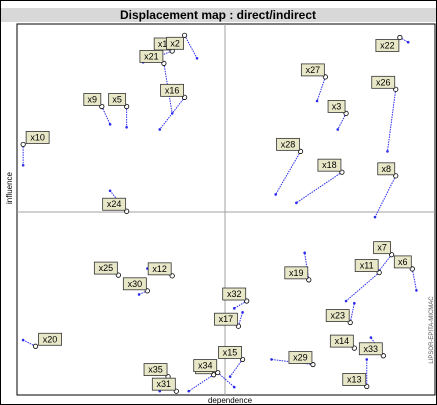 The width and height of the screenshot is (437, 405). I want to click on displacement-end-x6, so click(416, 290).